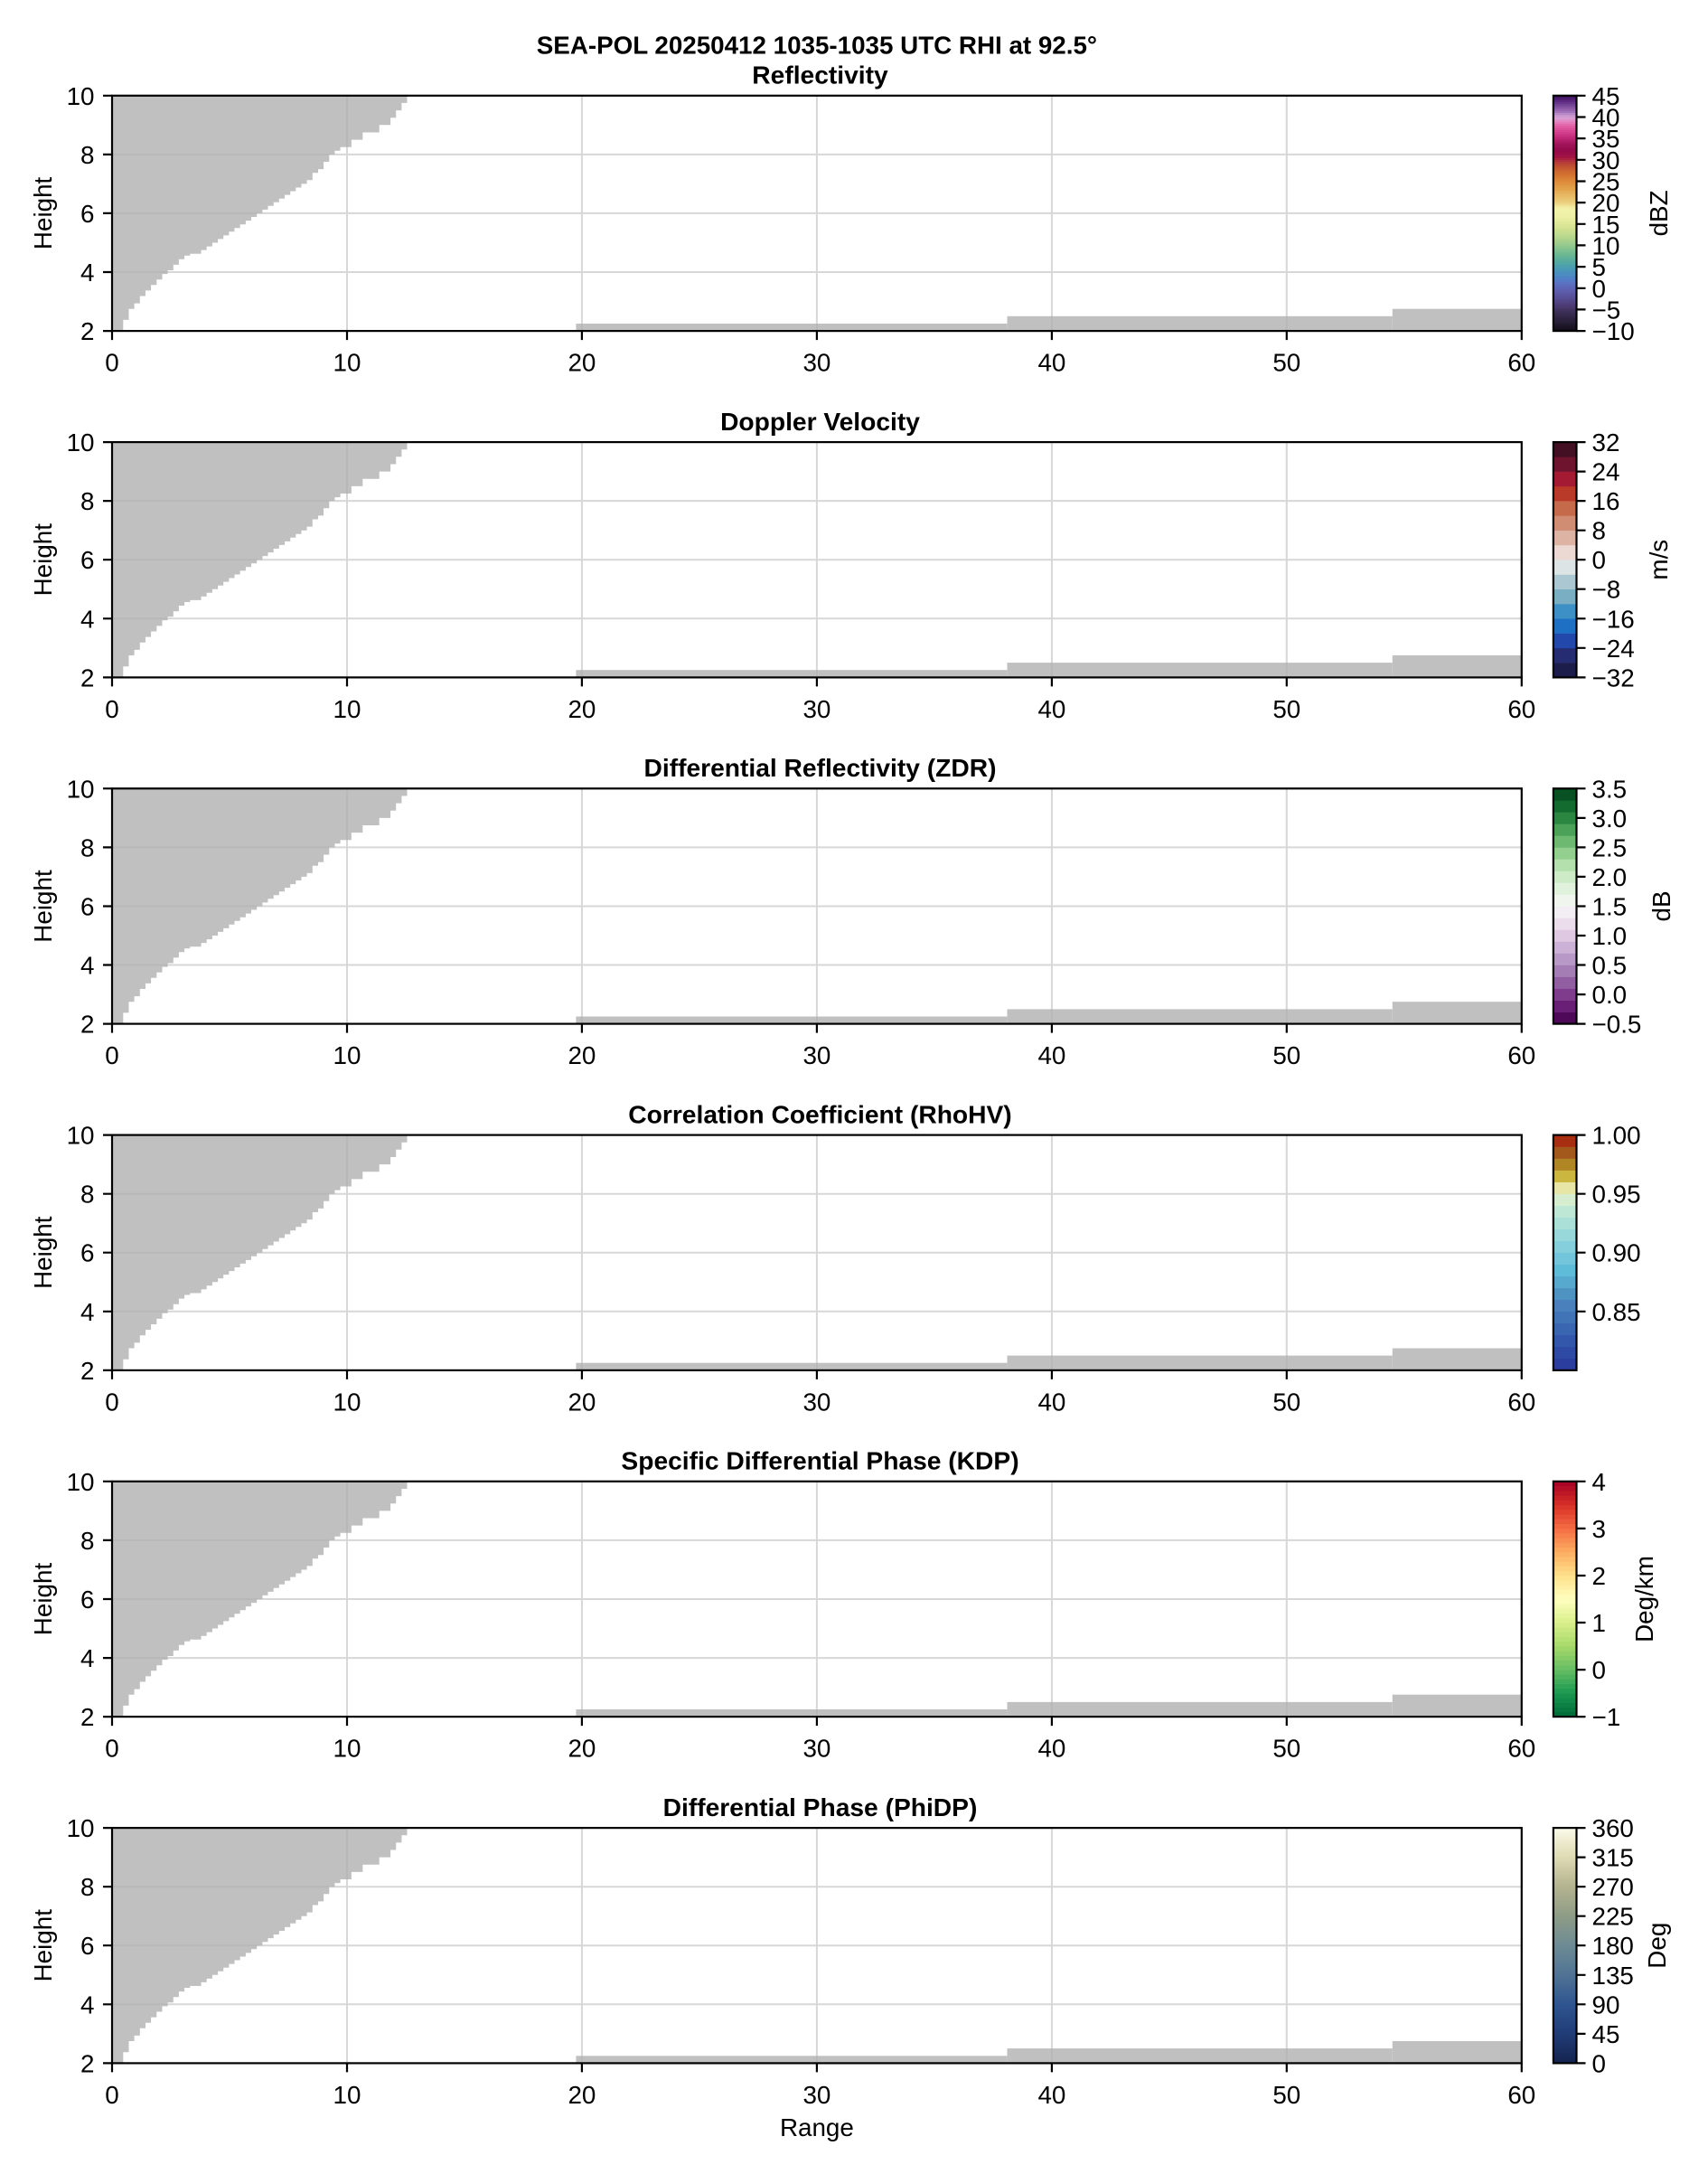 The width and height of the screenshot is (1708, 2174). What do you see at coordinates (1606, 1717) in the screenshot?
I see `svg-text: −1` at bounding box center [1606, 1717].